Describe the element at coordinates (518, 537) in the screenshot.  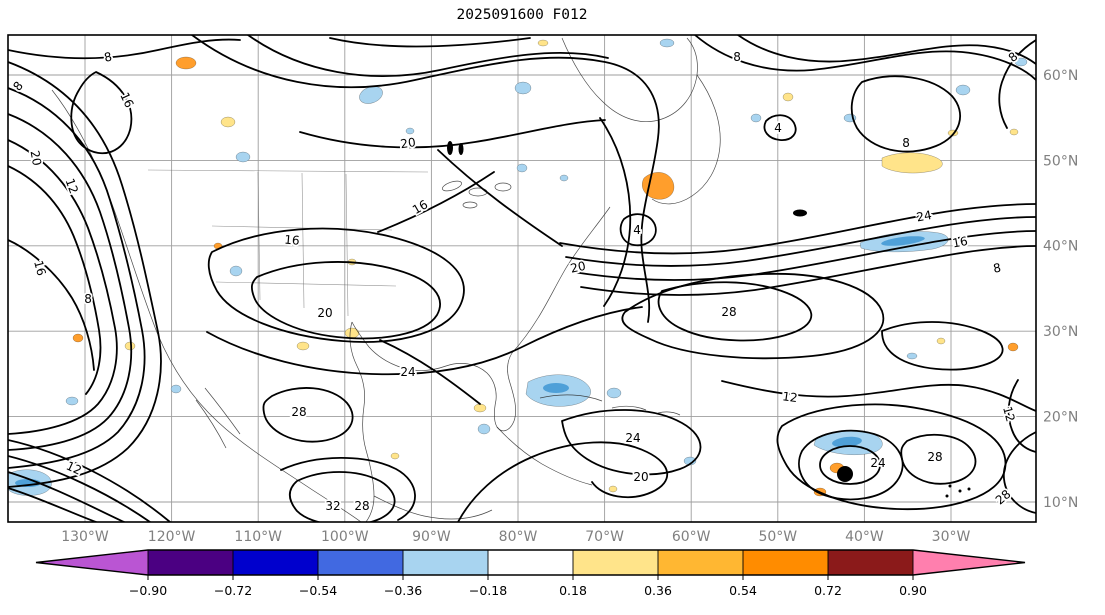
I see `lon-tick-label: 80°W` at that location.